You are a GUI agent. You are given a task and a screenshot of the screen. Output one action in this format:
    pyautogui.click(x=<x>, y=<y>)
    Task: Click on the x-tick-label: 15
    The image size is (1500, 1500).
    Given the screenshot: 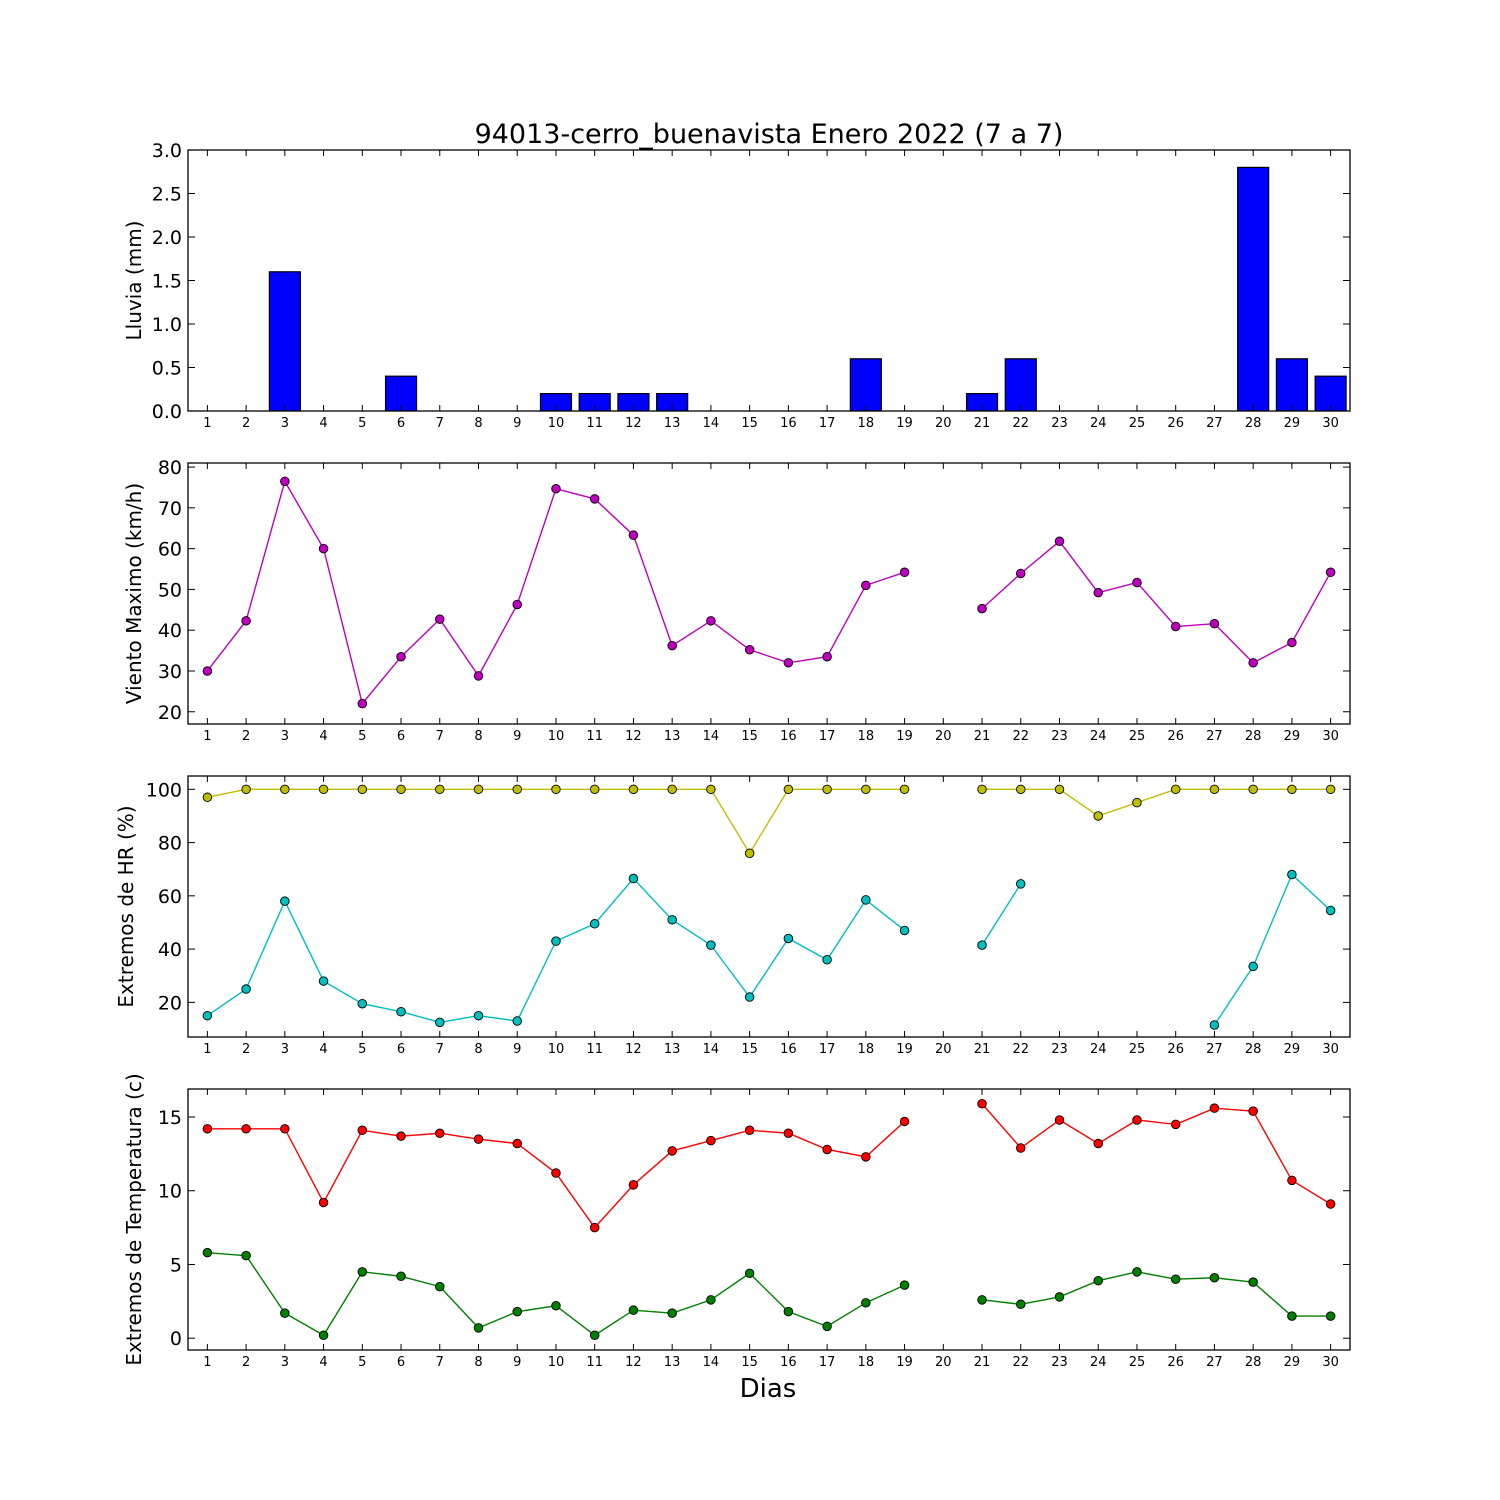 What is the action you would take?
    pyautogui.click(x=749, y=736)
    